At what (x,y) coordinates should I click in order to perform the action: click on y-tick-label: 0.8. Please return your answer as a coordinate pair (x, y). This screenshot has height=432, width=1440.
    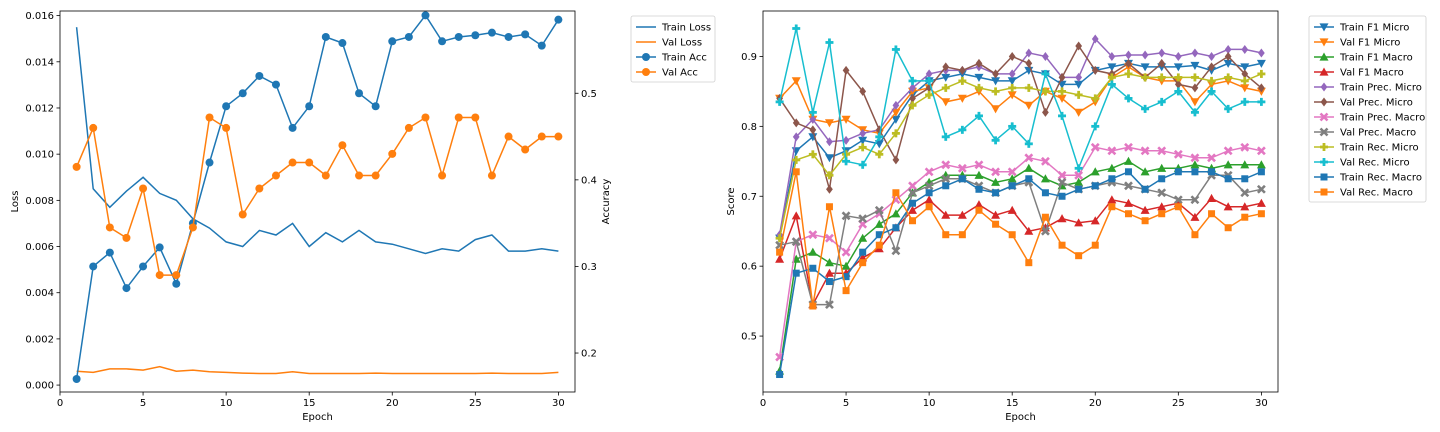
    Looking at the image, I should click on (749, 127).